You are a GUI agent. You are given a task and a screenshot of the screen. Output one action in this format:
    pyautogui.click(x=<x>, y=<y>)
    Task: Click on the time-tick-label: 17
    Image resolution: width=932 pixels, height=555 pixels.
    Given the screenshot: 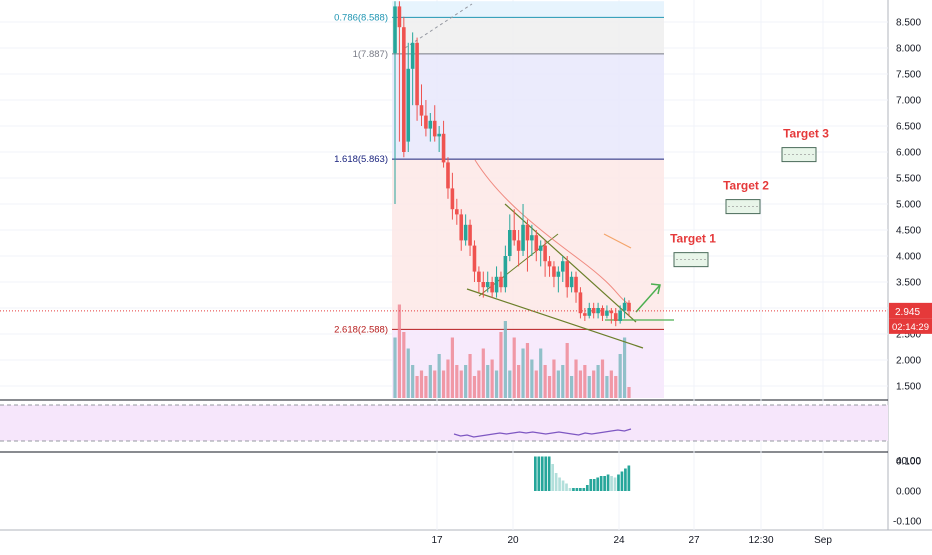 What is the action you would take?
    pyautogui.click(x=437, y=540)
    